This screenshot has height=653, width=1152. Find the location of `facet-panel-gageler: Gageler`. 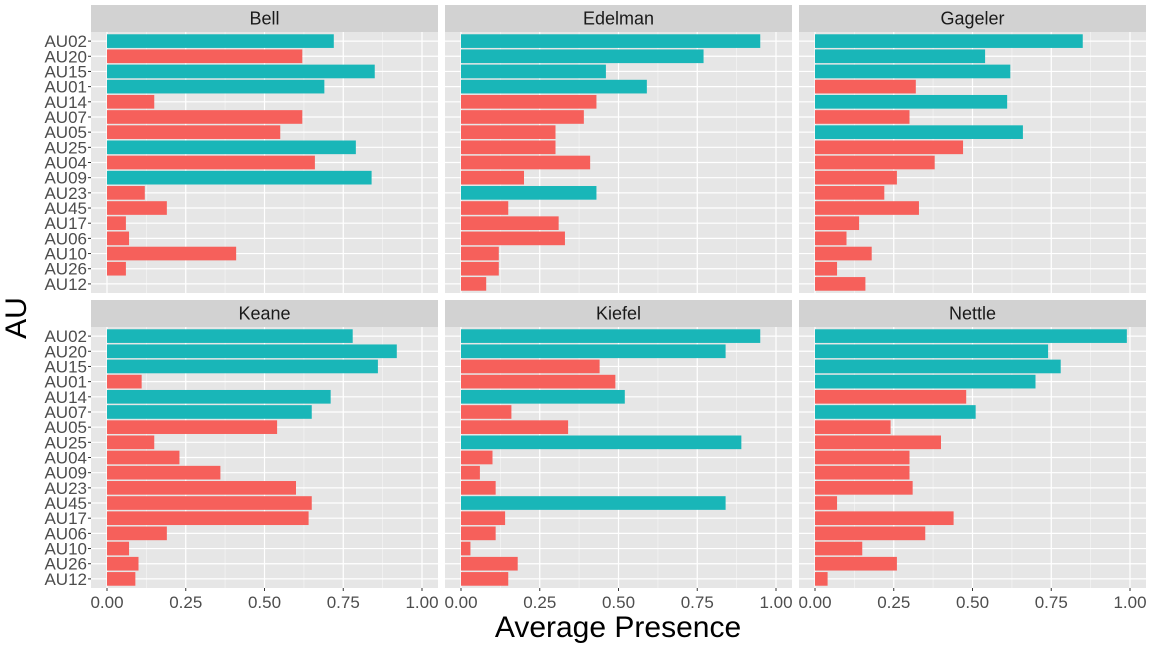

facet-panel-gageler: Gageler is located at coordinates (972, 149).